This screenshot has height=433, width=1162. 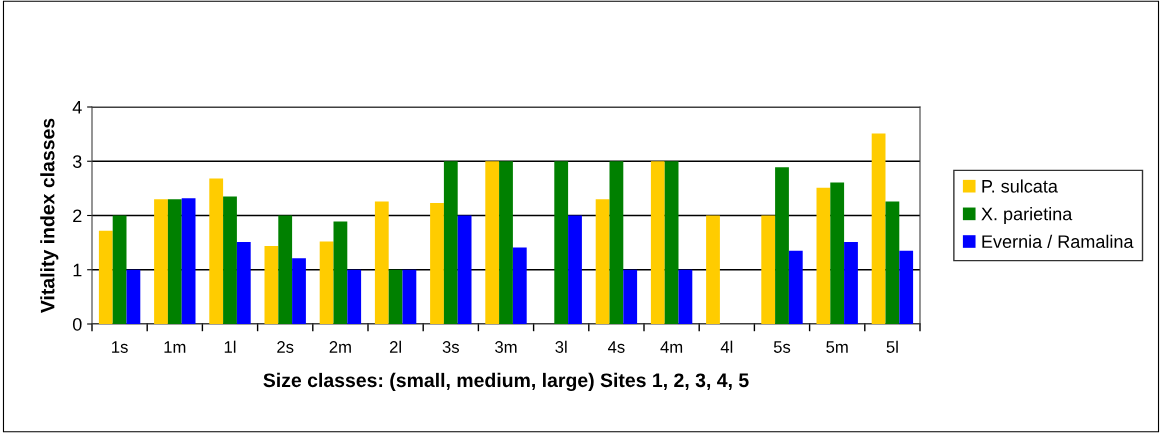 I want to click on x-tick-label: 5l, so click(x=892, y=346).